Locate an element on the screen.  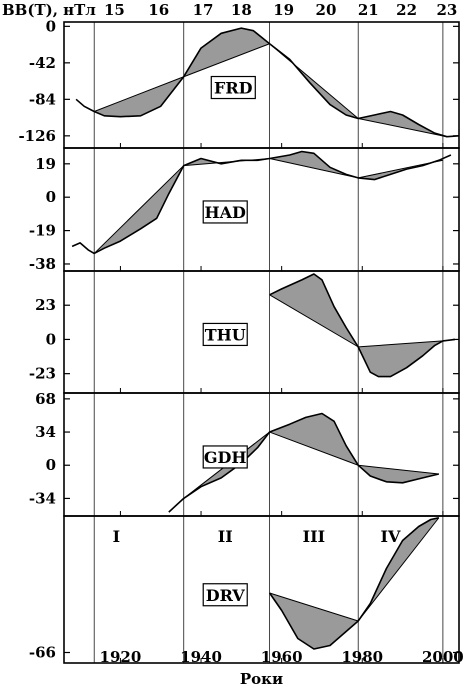
solar-cycle-label: 18 is located at coordinates (241, 10).